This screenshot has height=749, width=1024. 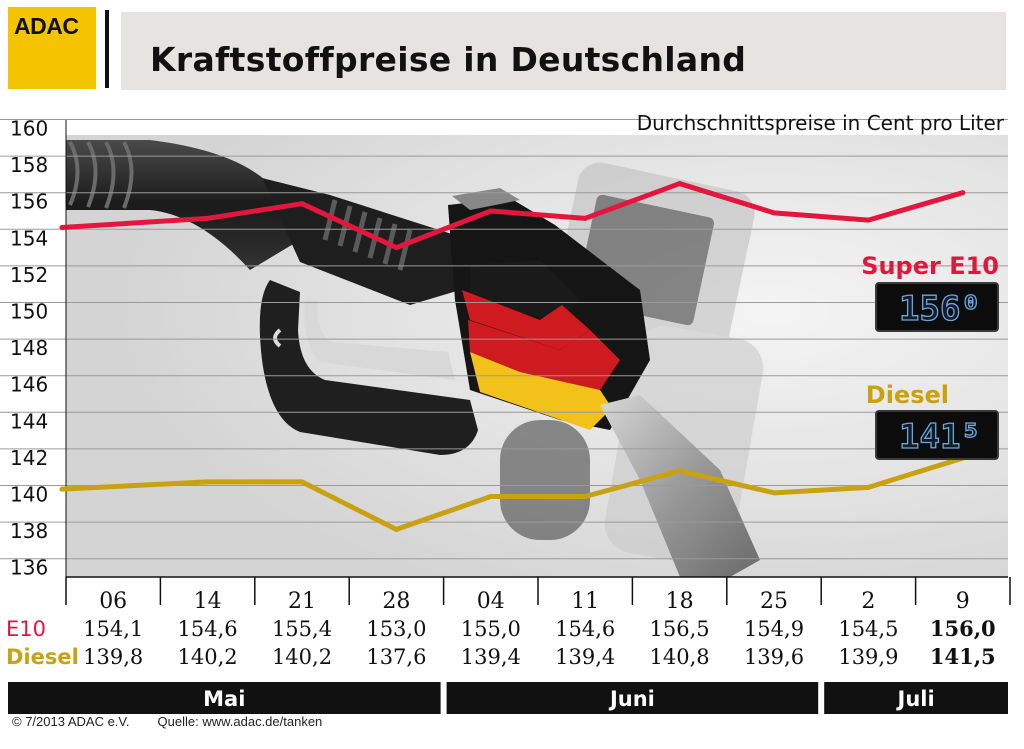 I want to click on x-tick-label: 21, so click(x=302, y=601).